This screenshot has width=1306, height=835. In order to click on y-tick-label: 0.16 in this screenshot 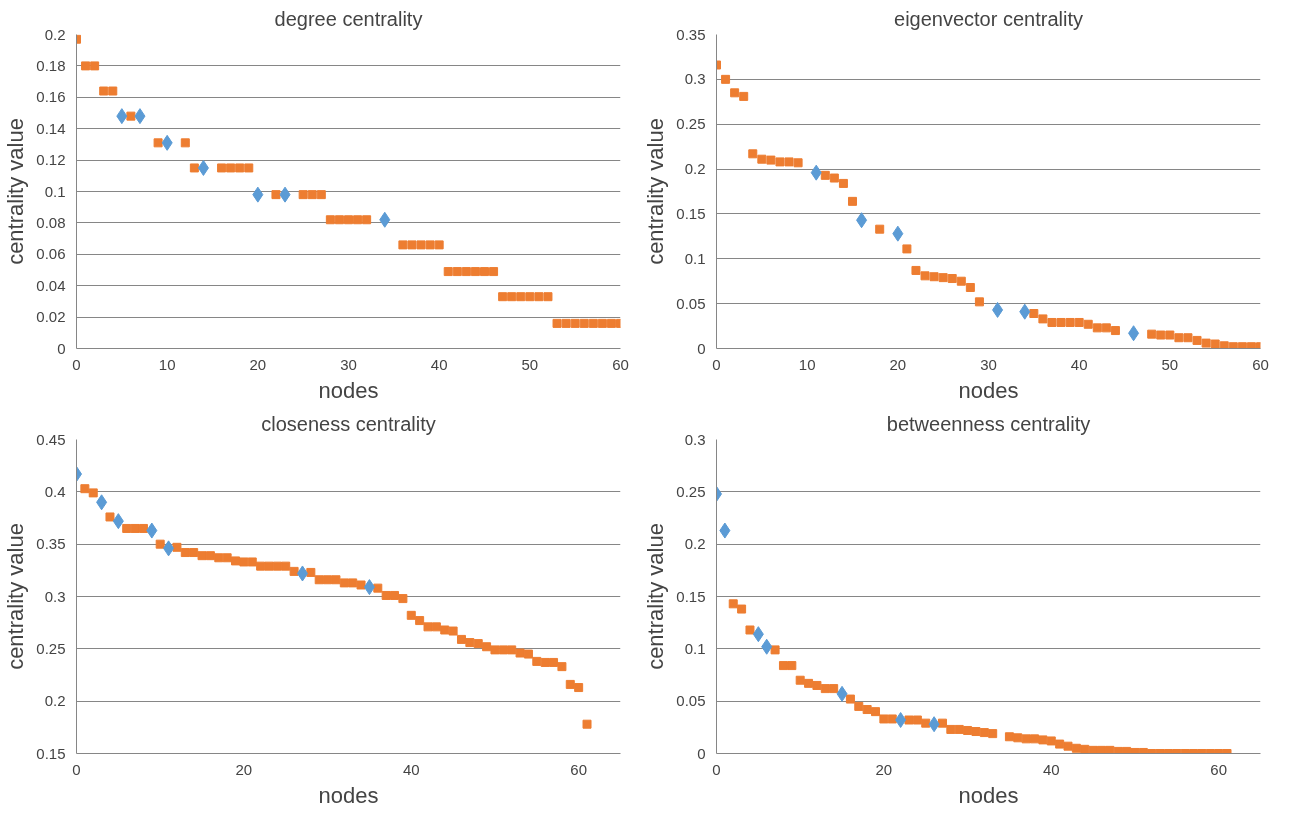, I will do `click(51, 97)`.